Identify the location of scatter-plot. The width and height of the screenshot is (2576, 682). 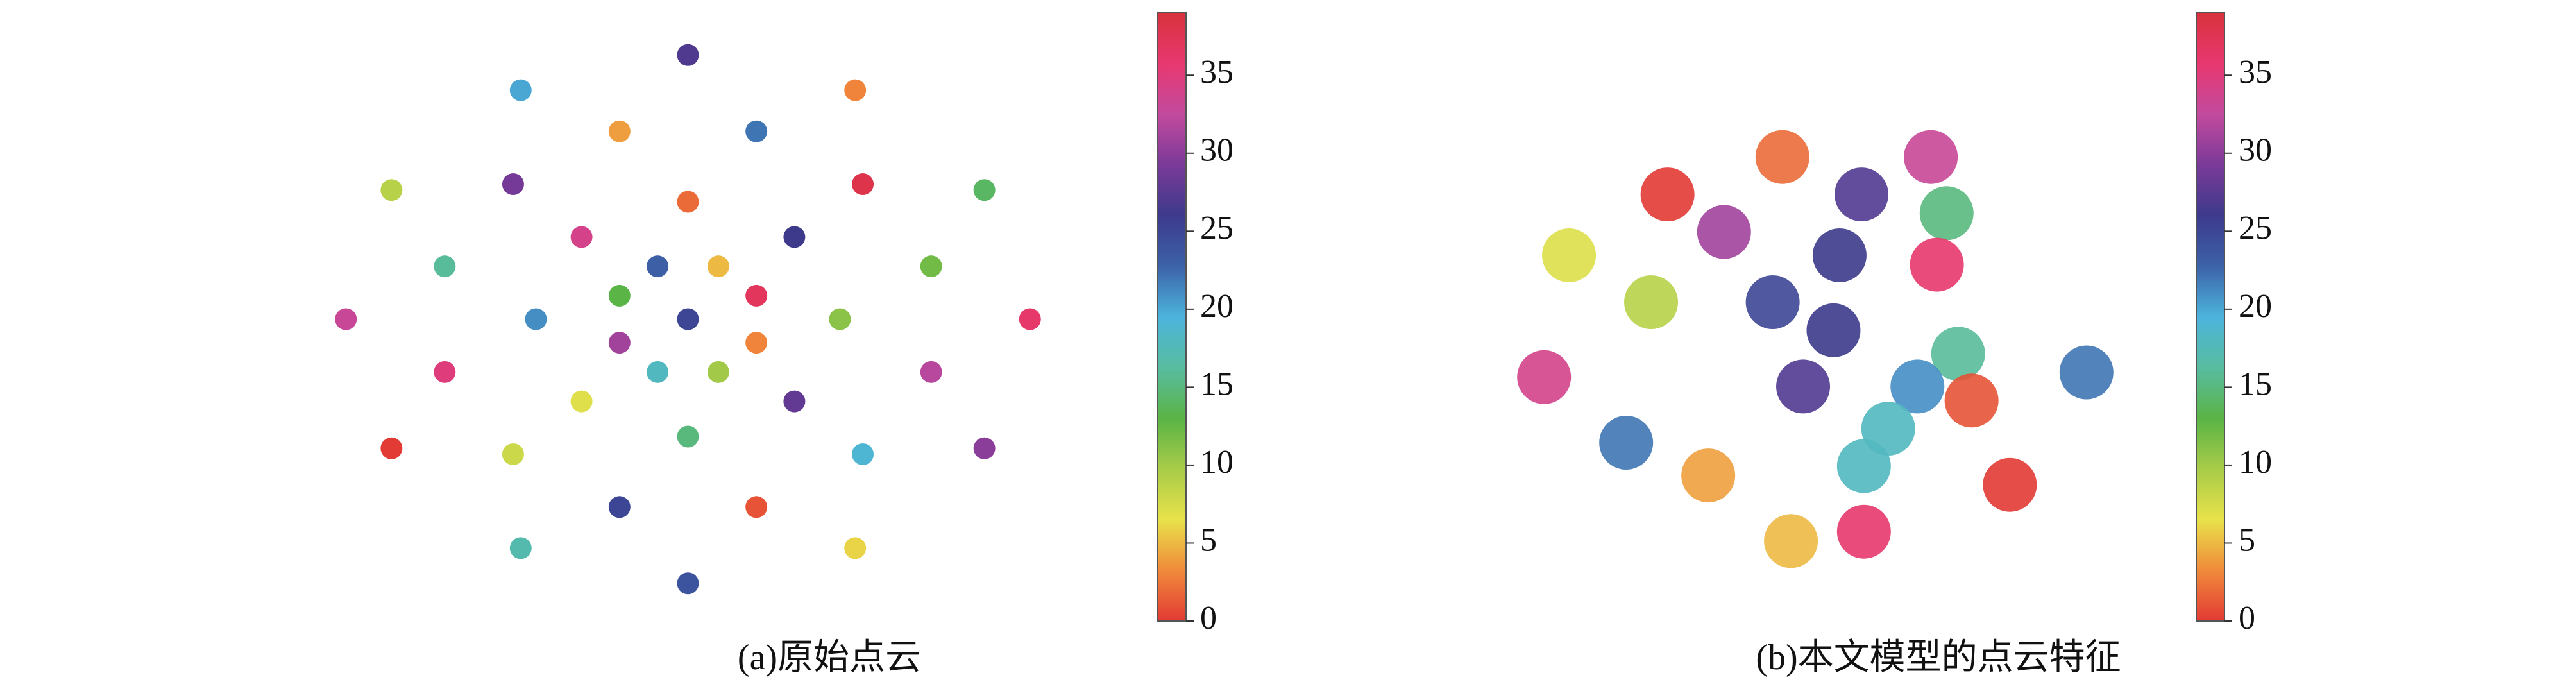
(1815, 349).